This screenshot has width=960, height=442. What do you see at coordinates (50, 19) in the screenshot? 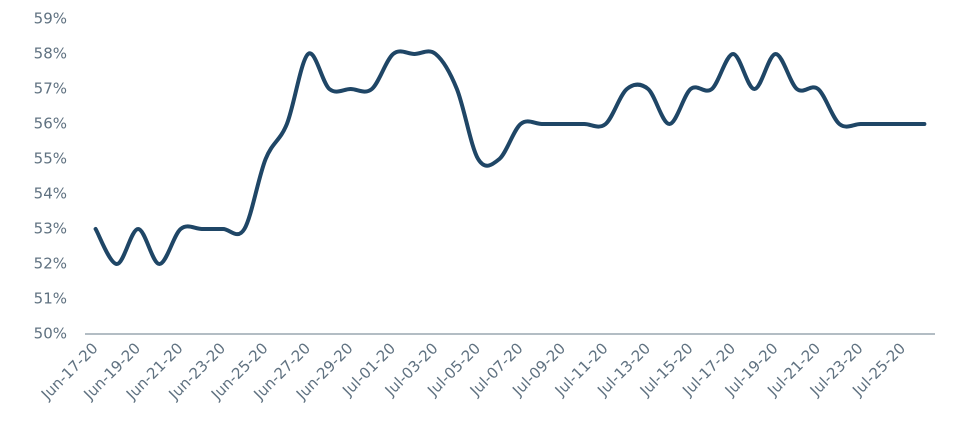
I see `y-tick-label: 59%` at bounding box center [50, 19].